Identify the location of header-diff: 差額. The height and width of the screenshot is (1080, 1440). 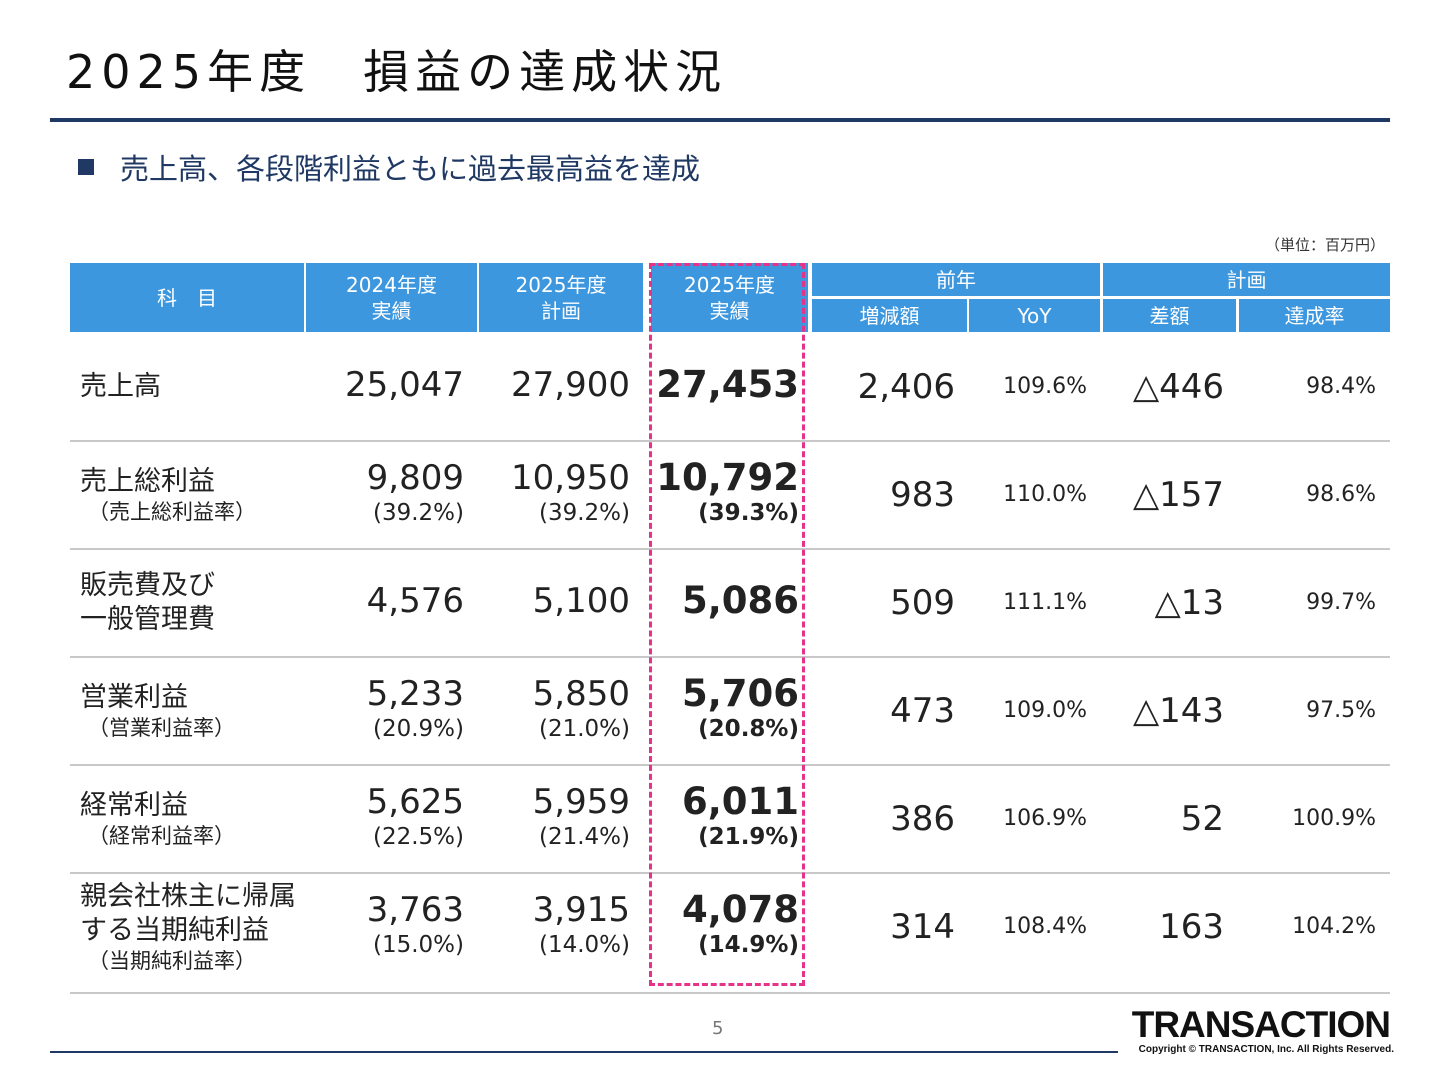
(1169, 315).